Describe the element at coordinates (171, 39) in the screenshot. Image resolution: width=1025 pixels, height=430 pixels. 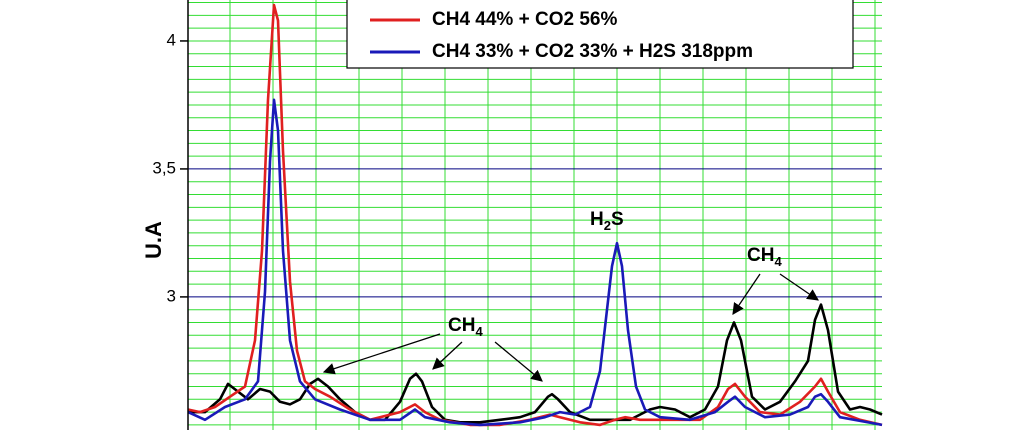
I see `y-tick-label: 4` at that location.